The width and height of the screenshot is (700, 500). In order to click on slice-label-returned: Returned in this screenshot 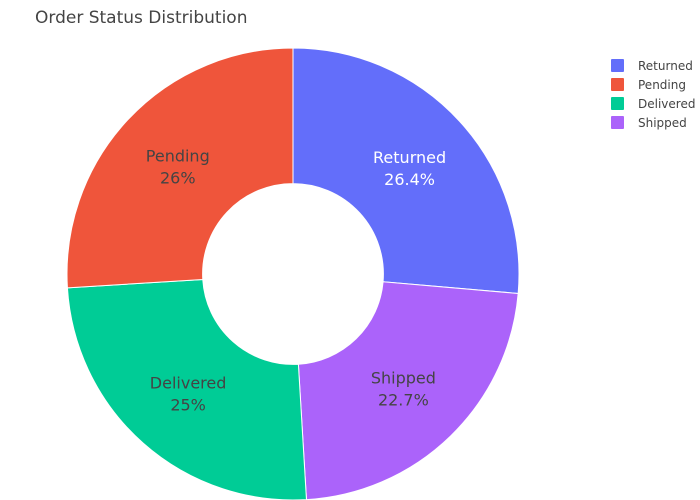, I will do `click(409, 157)`.